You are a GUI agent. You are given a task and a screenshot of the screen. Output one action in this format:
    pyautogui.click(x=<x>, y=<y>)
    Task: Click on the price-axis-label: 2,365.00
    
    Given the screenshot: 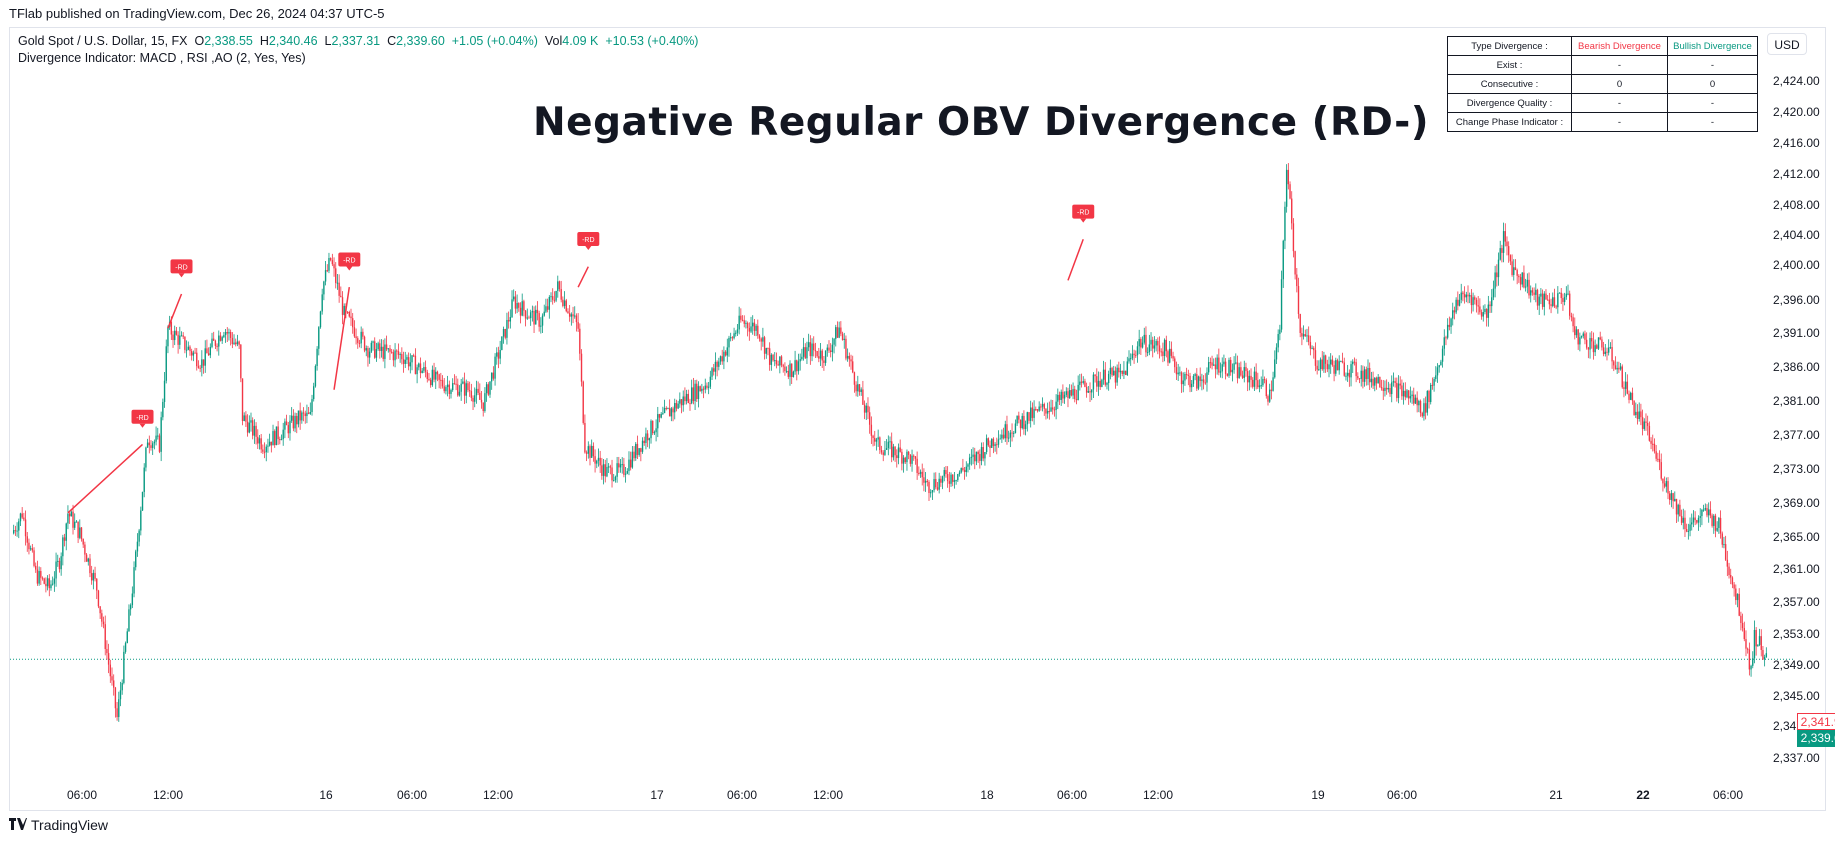 What is the action you would take?
    pyautogui.click(x=1796, y=537)
    